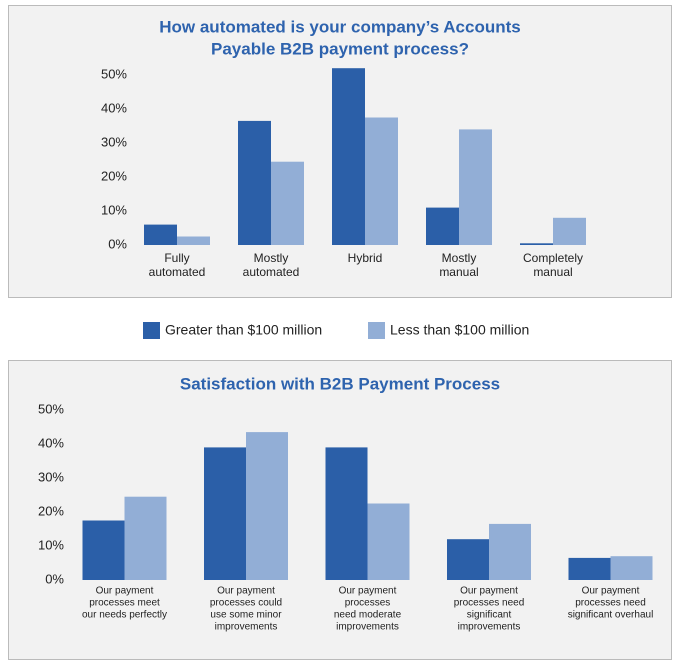  Describe the element at coordinates (246, 603) in the screenshot. I see `x-tick-label: processes could` at that location.